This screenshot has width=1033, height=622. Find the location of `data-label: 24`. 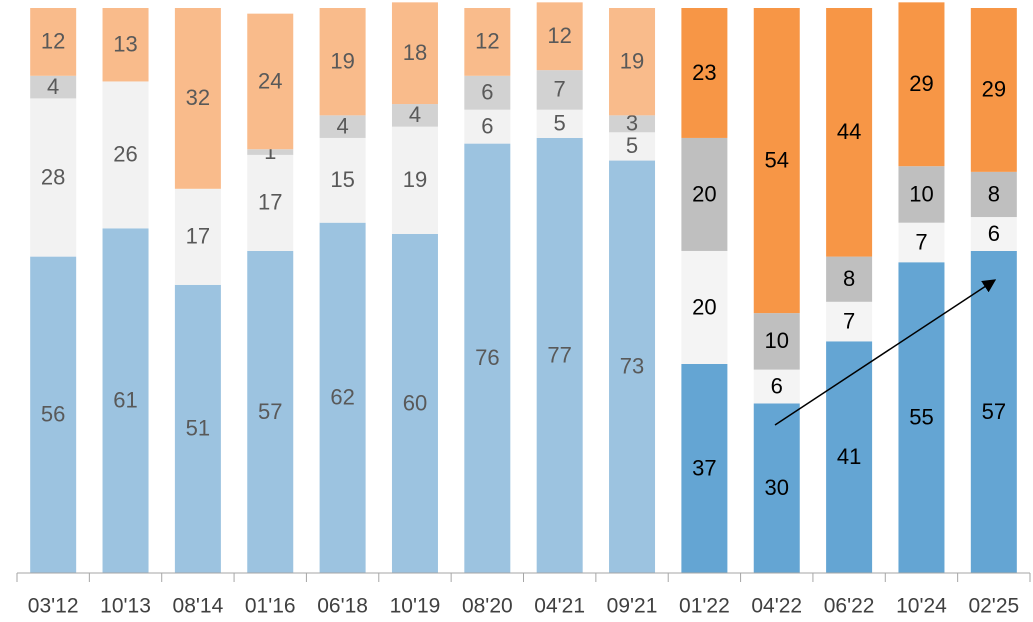

data-label: 24 is located at coordinates (270, 80).